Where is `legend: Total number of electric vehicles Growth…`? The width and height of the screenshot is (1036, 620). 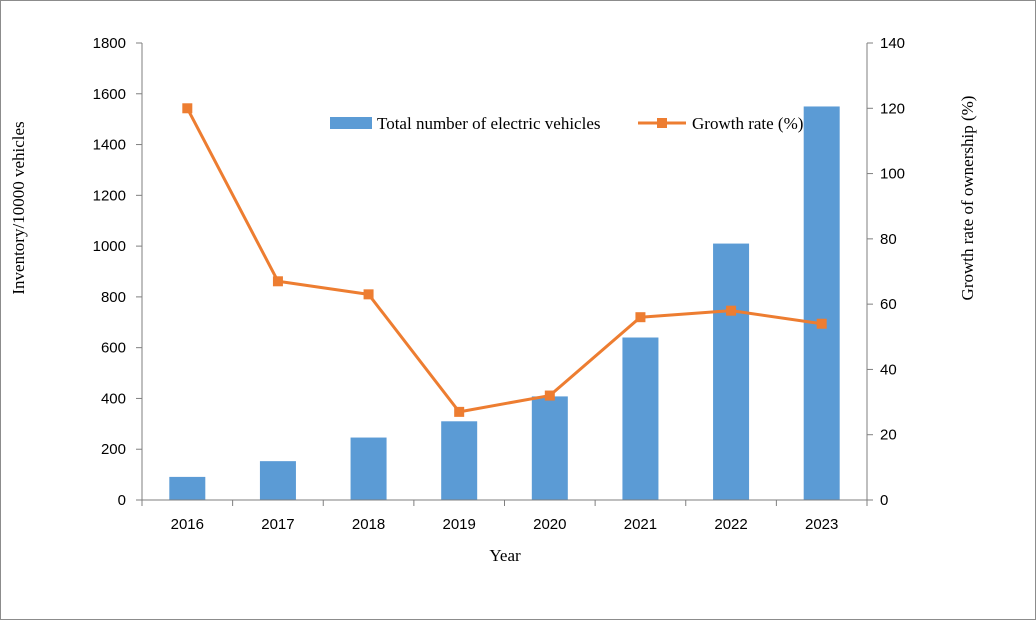
legend: Total number of electric vehicles Growth… is located at coordinates (566, 123).